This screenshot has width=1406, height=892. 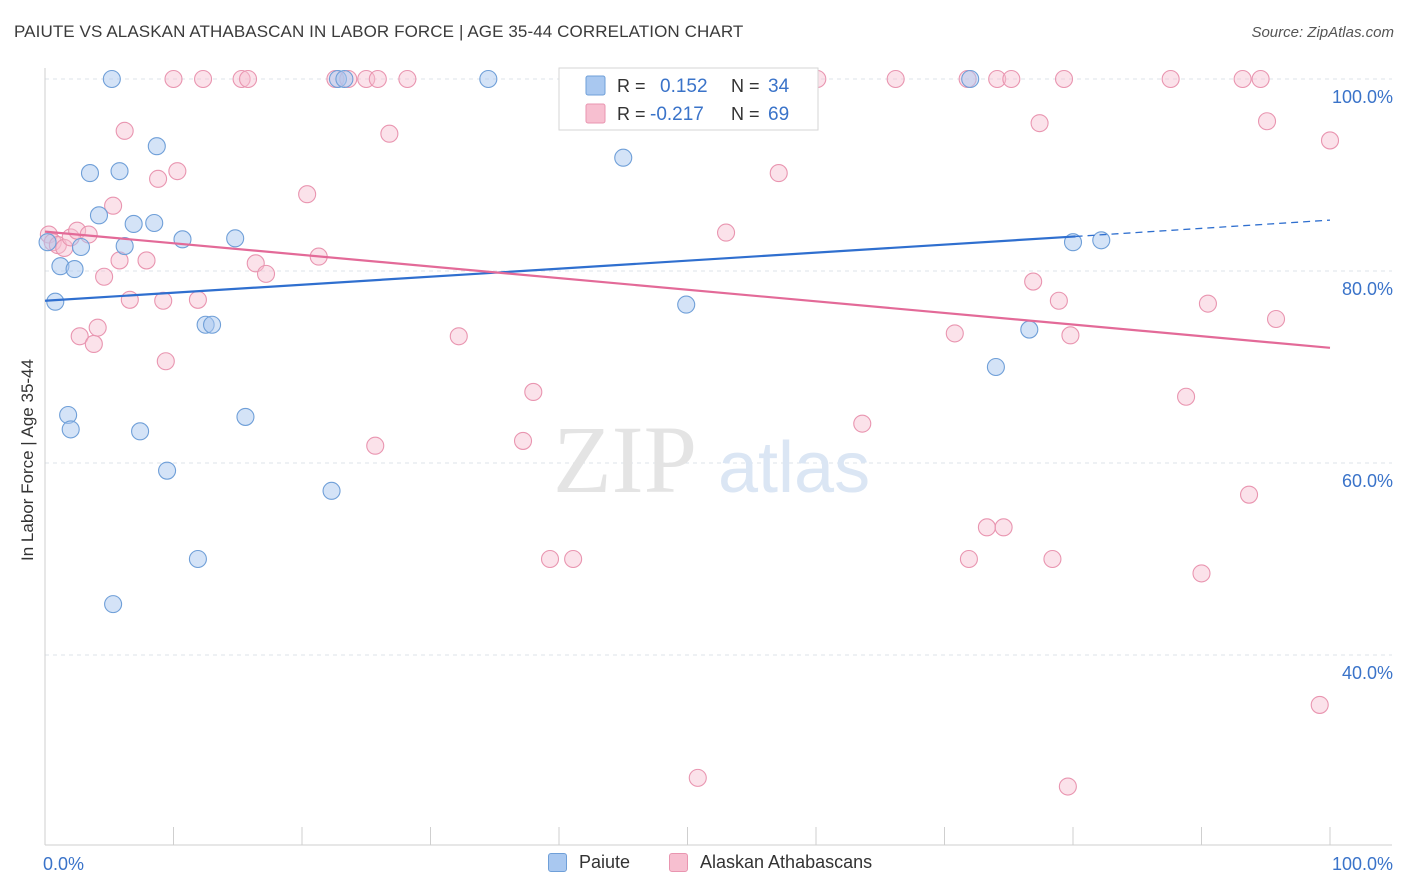 I want to click on legend-swatch-athabascan-bottom, so click(x=678, y=862).